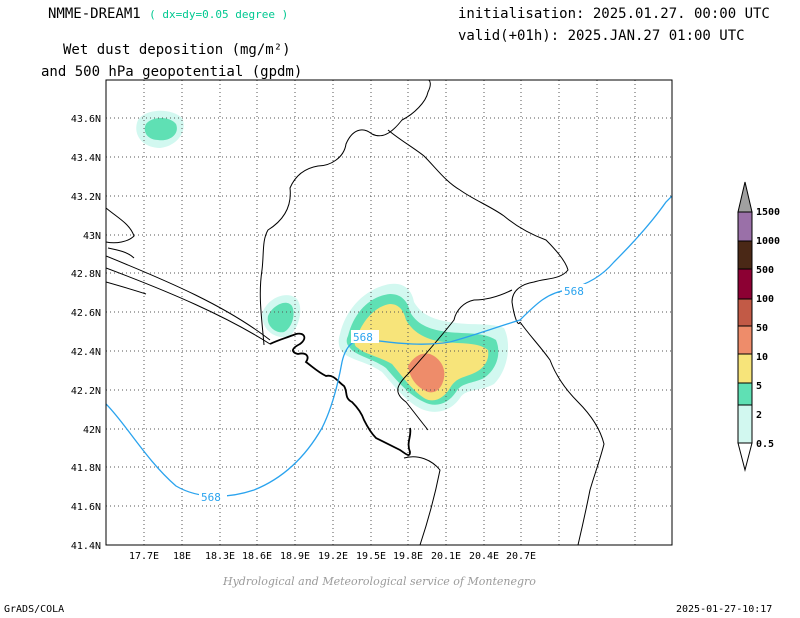  Describe the element at coordinates (765, 270) in the screenshot. I see `legend-label: 500` at that location.